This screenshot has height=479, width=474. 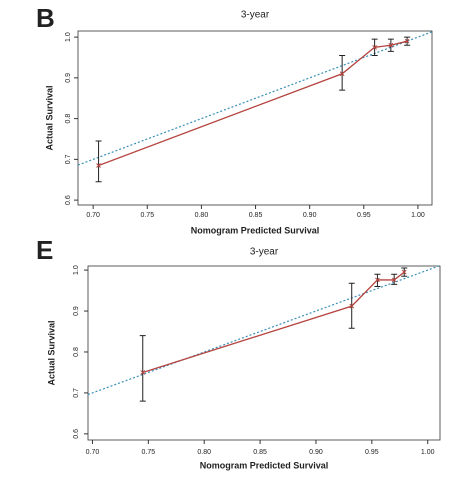 I want to click on panel-label: B, so click(x=45, y=18).